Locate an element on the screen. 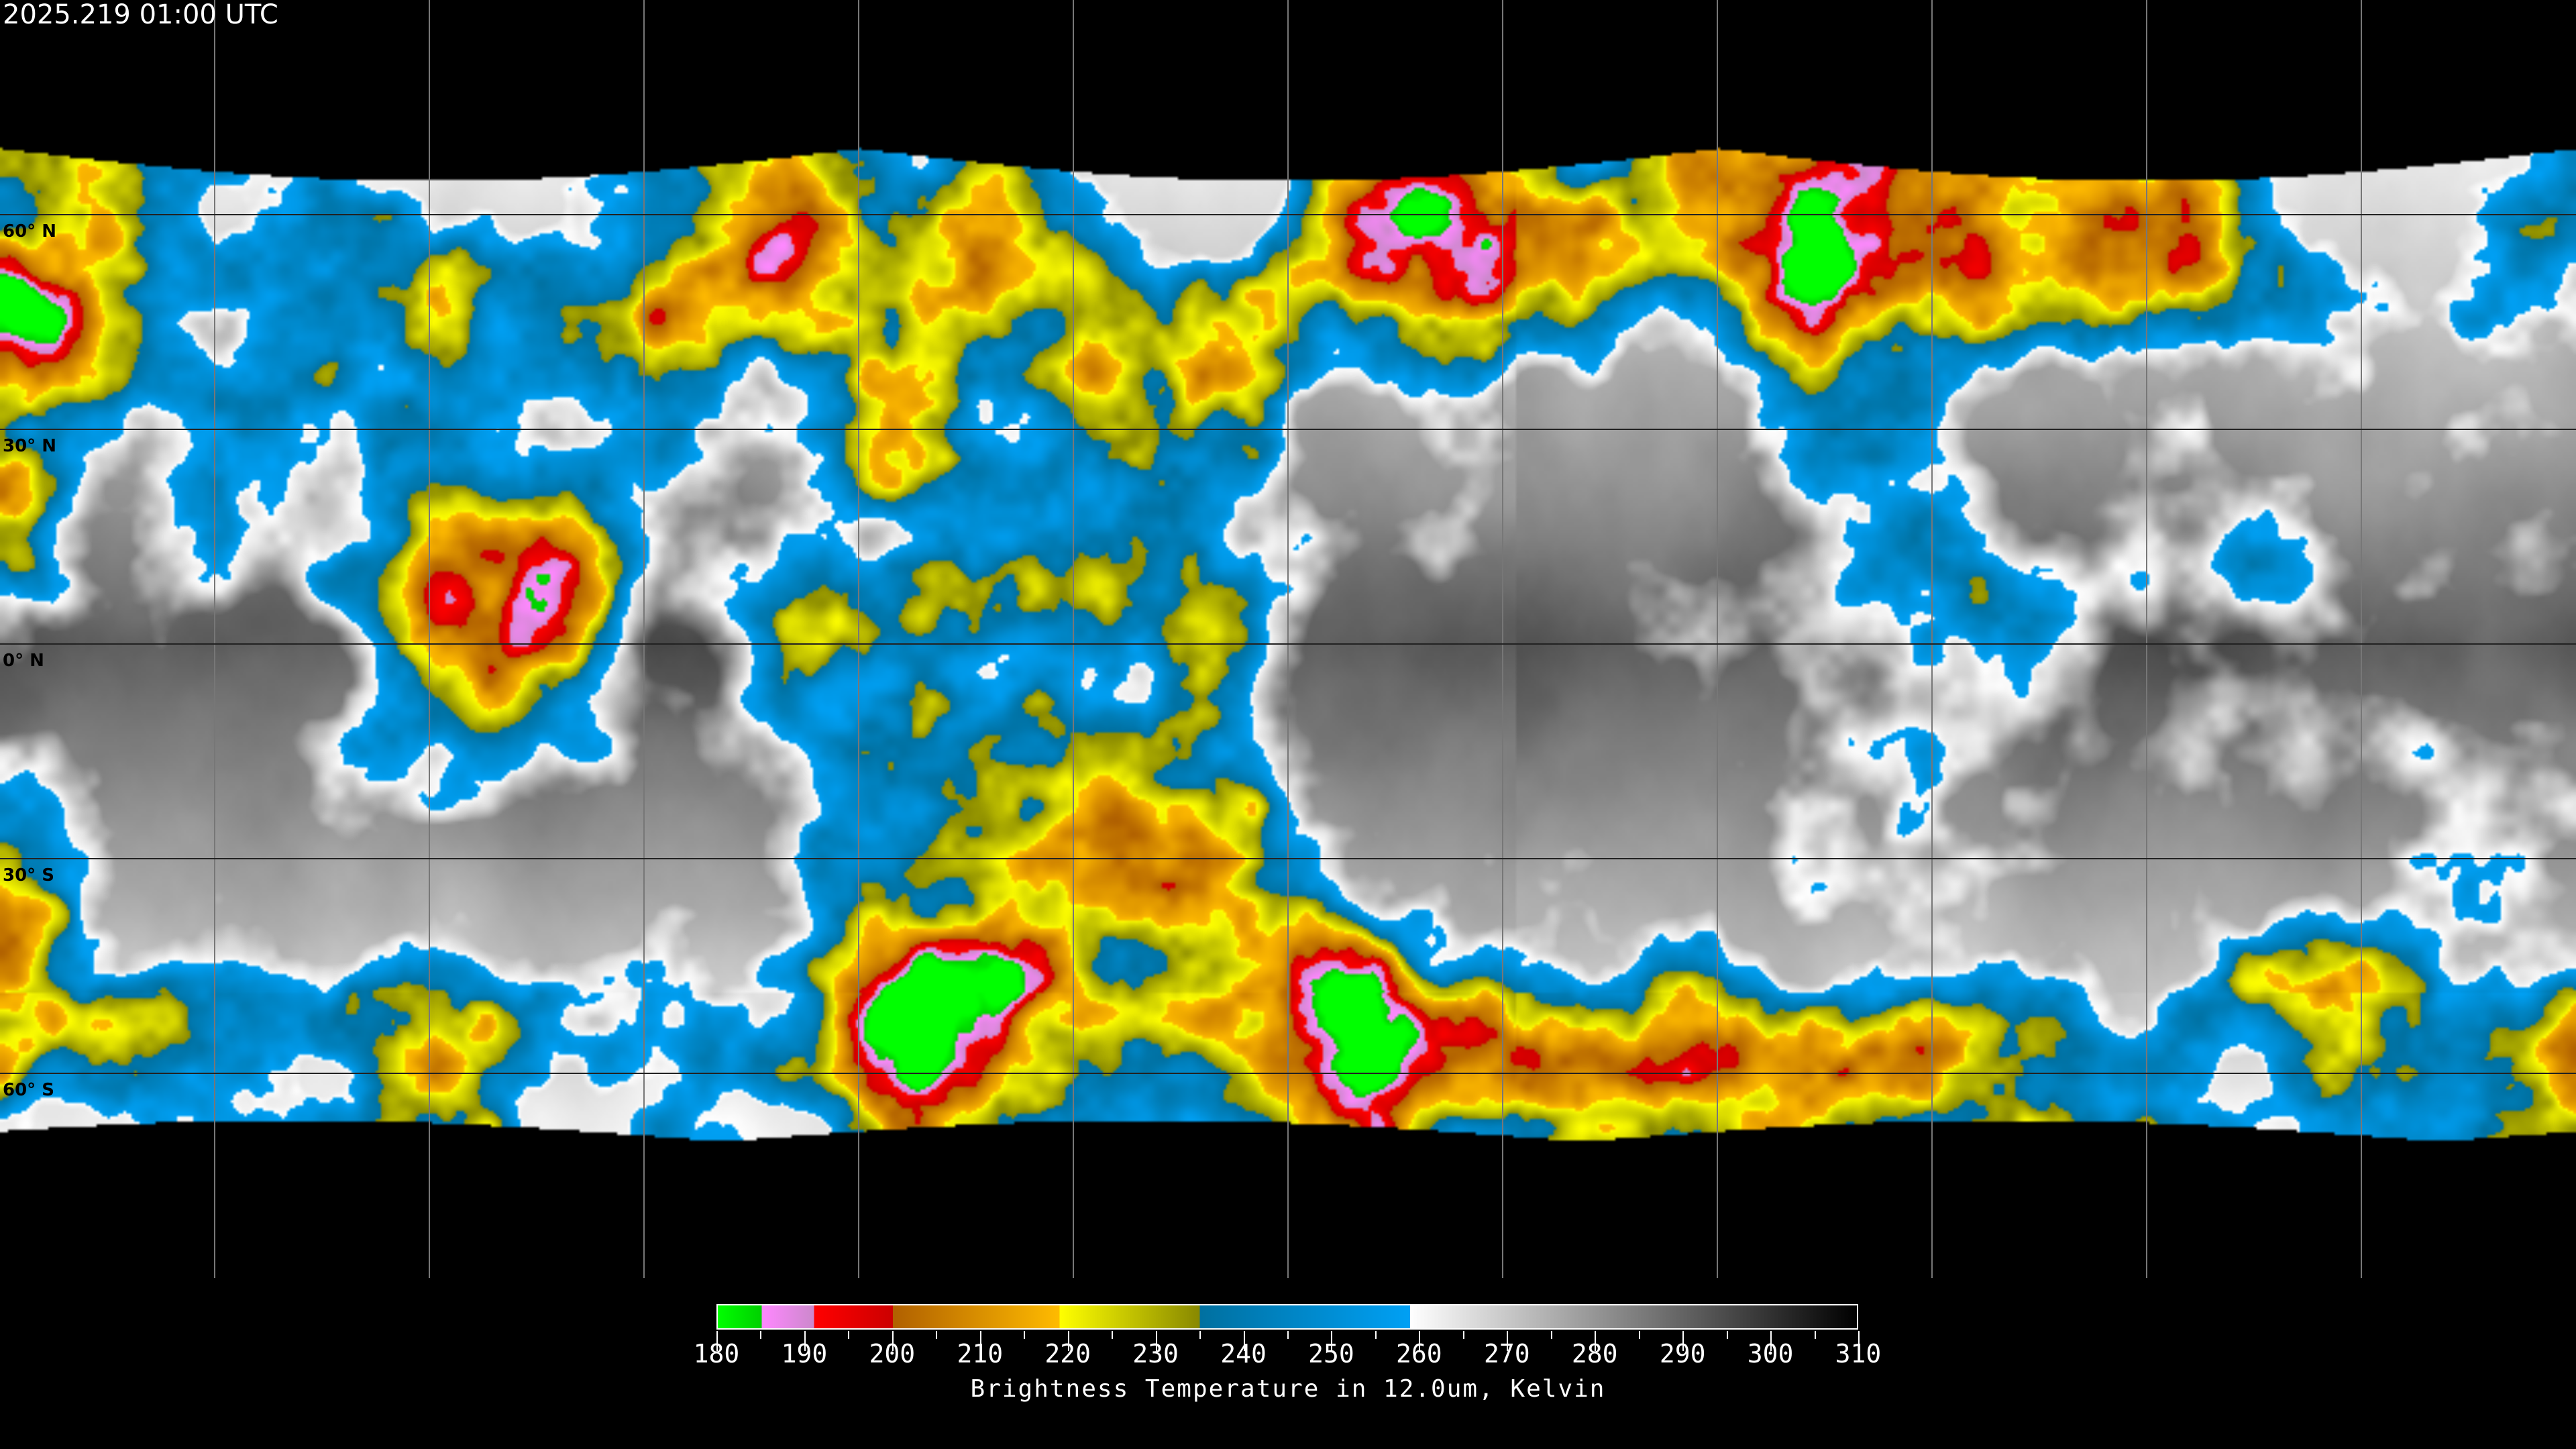 The width and height of the screenshot is (2576, 1449). colorbar-tick-label: 310 is located at coordinates (1858, 1353).